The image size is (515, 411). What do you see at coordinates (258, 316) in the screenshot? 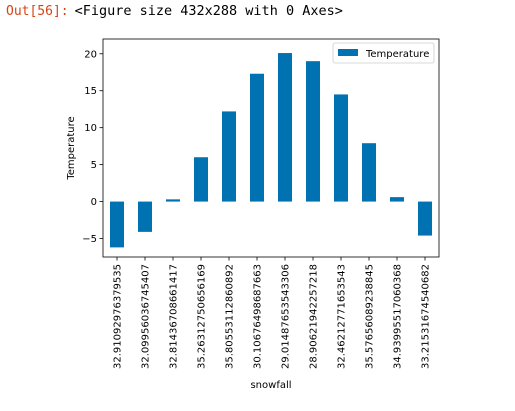
I see `x-tick-label: 30.10676498687663` at bounding box center [258, 316].